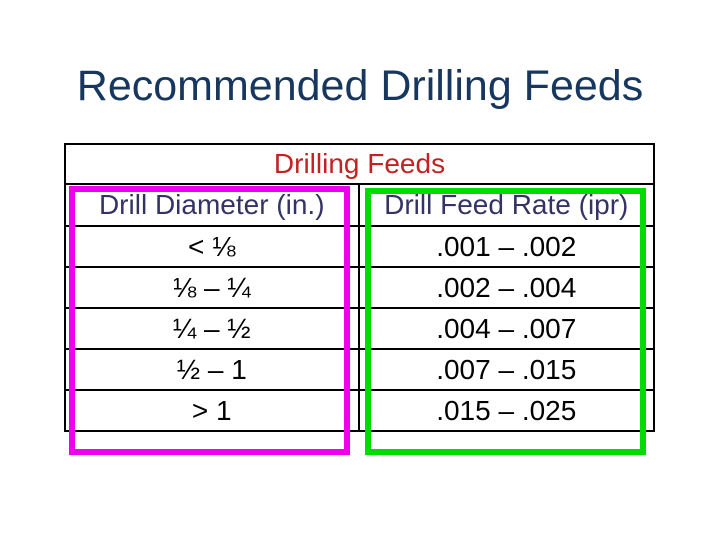  Describe the element at coordinates (360, 86) in the screenshot. I see `slide-title: Recommended Drilling Feeds` at that location.